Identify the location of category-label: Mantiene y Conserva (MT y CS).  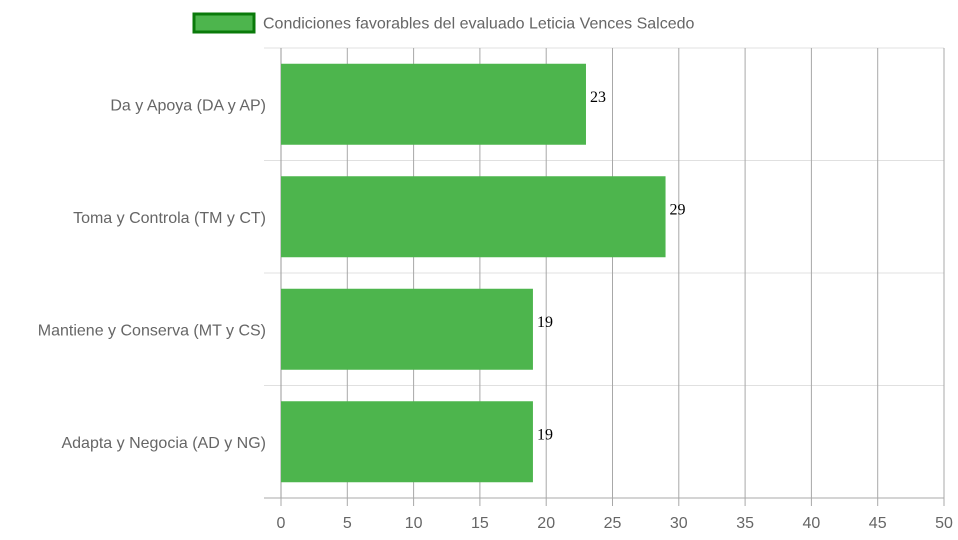
(152, 330).